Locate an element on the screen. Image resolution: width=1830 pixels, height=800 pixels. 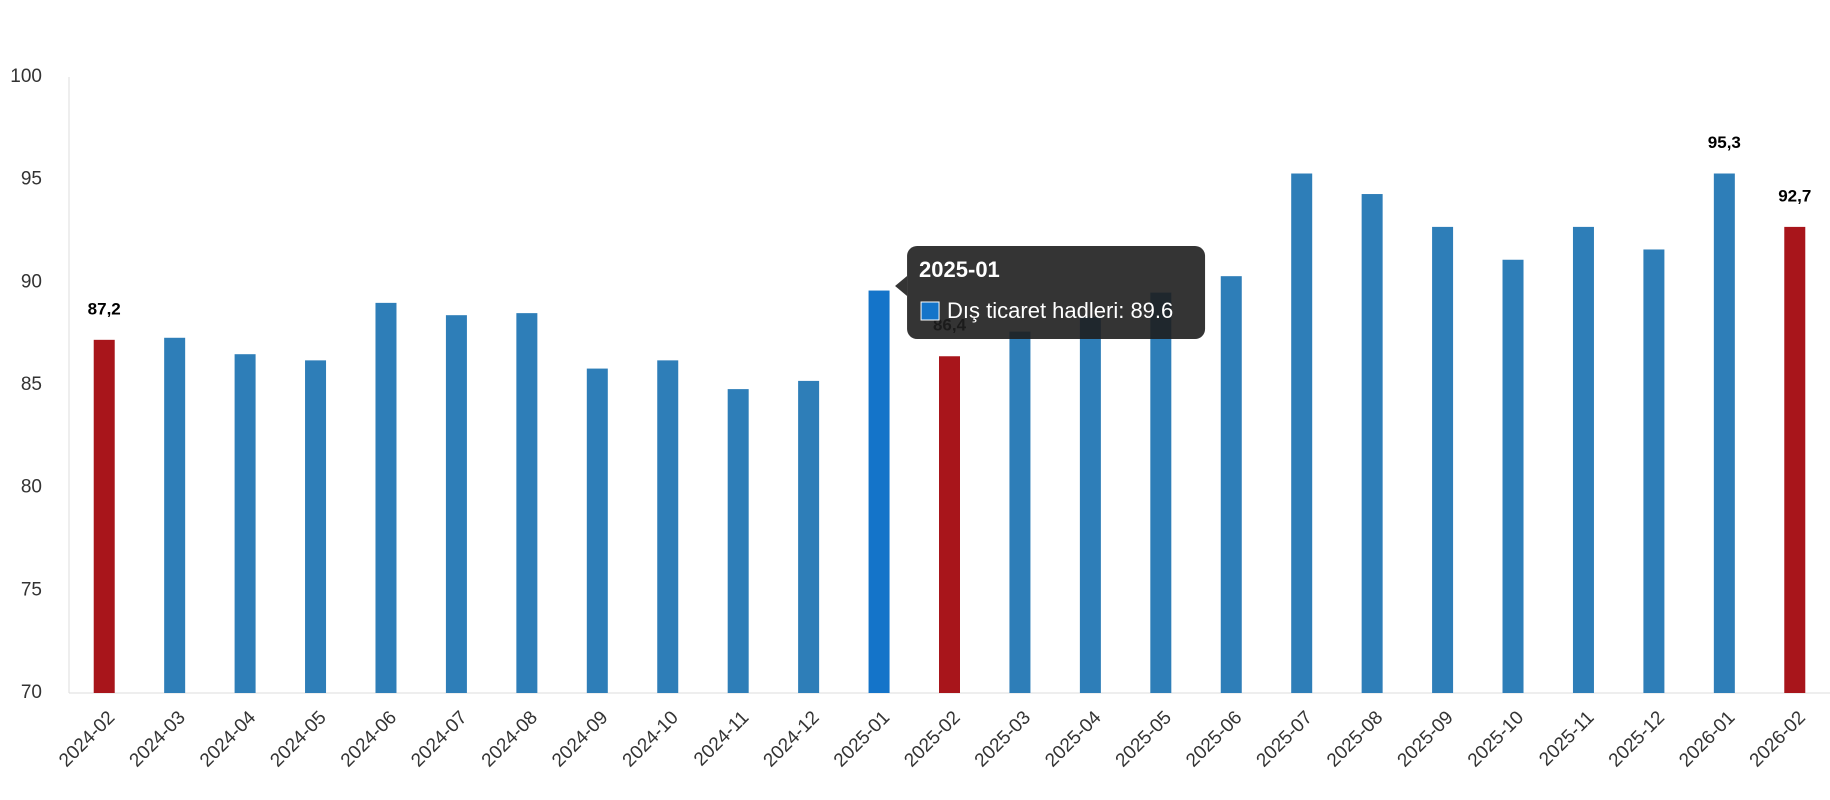
x-tick-label: 2024-11 is located at coordinates (721, 738).